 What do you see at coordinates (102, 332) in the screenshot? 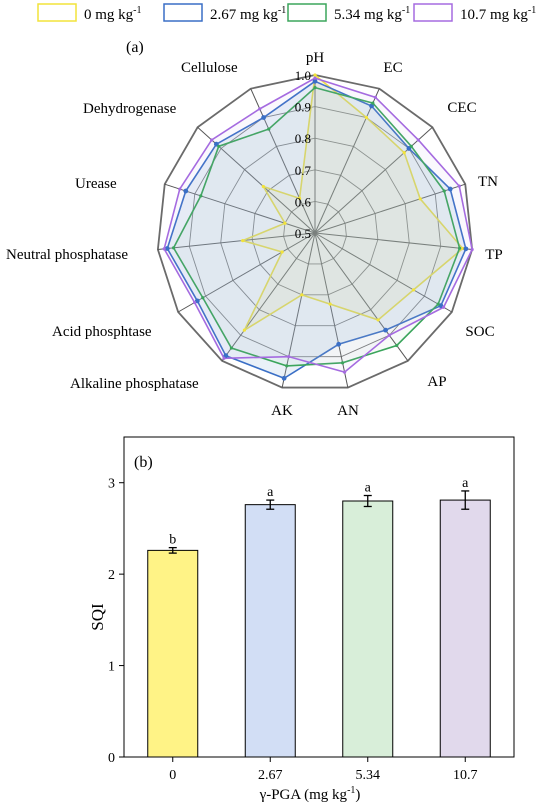
I see `radar-axis-label: Acid phosphtase` at bounding box center [102, 332].